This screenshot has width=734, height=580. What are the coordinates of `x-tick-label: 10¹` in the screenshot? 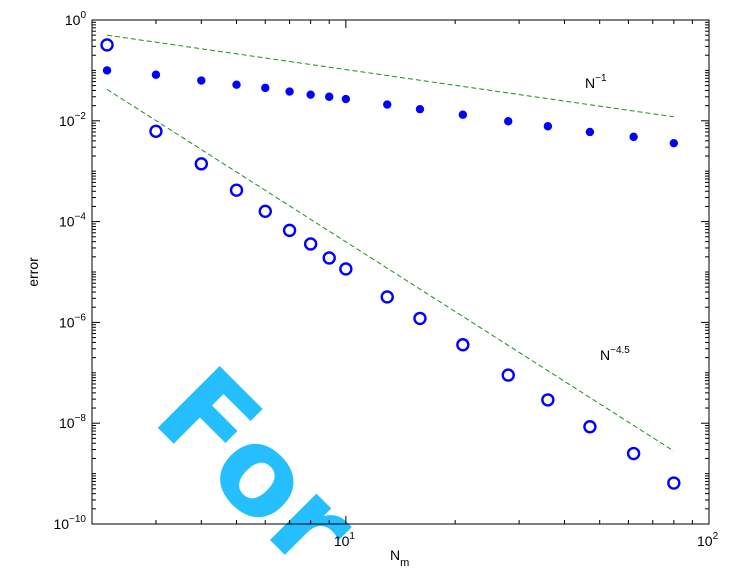 It's located at (345, 540).